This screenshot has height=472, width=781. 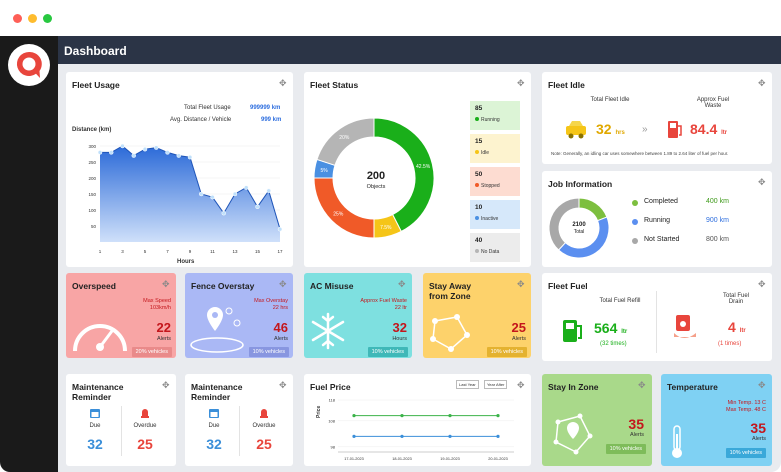 What do you see at coordinates (699, 226) in the screenshot?
I see `job-item-running: Running 900 km` at bounding box center [699, 226].